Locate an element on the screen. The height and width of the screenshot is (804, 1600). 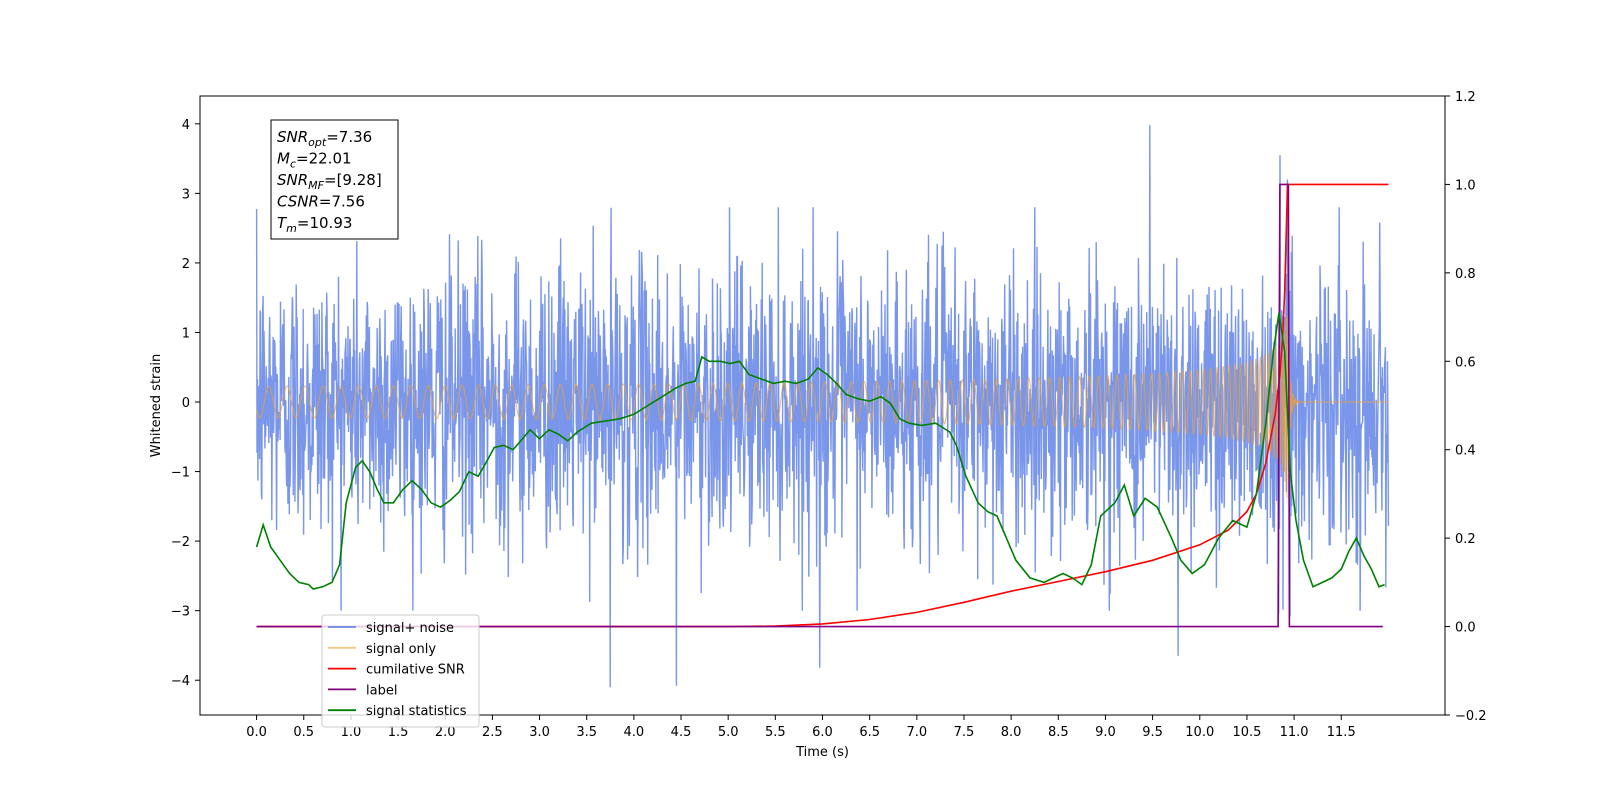
info-box-frame is located at coordinates (334, 179).